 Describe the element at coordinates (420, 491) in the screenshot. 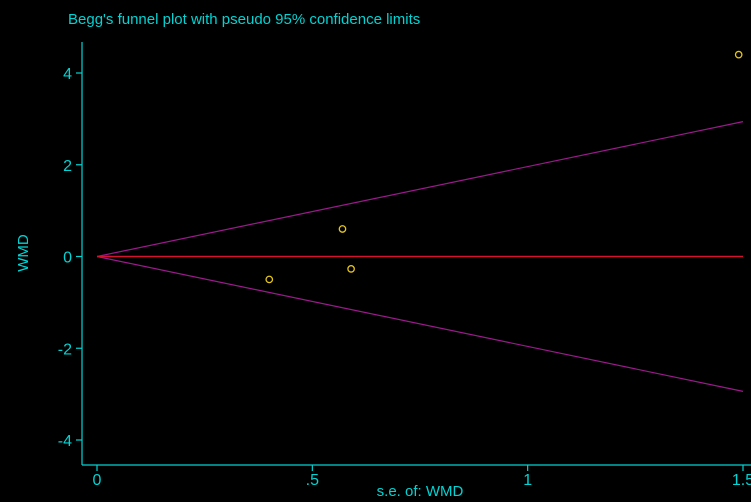

I see `x-axis-label: s.e. of: WMD` at that location.